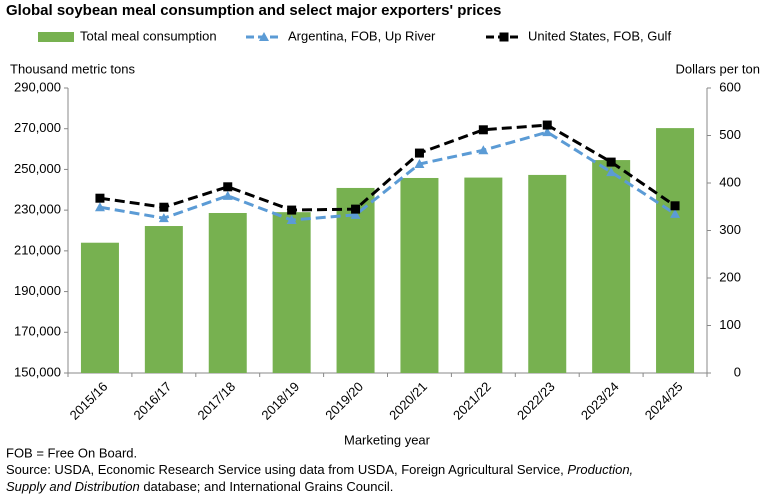 This screenshot has width=768, height=502. Describe the element at coordinates (387, 439) in the screenshot. I see `x-axis-title: Marketing year` at that location.